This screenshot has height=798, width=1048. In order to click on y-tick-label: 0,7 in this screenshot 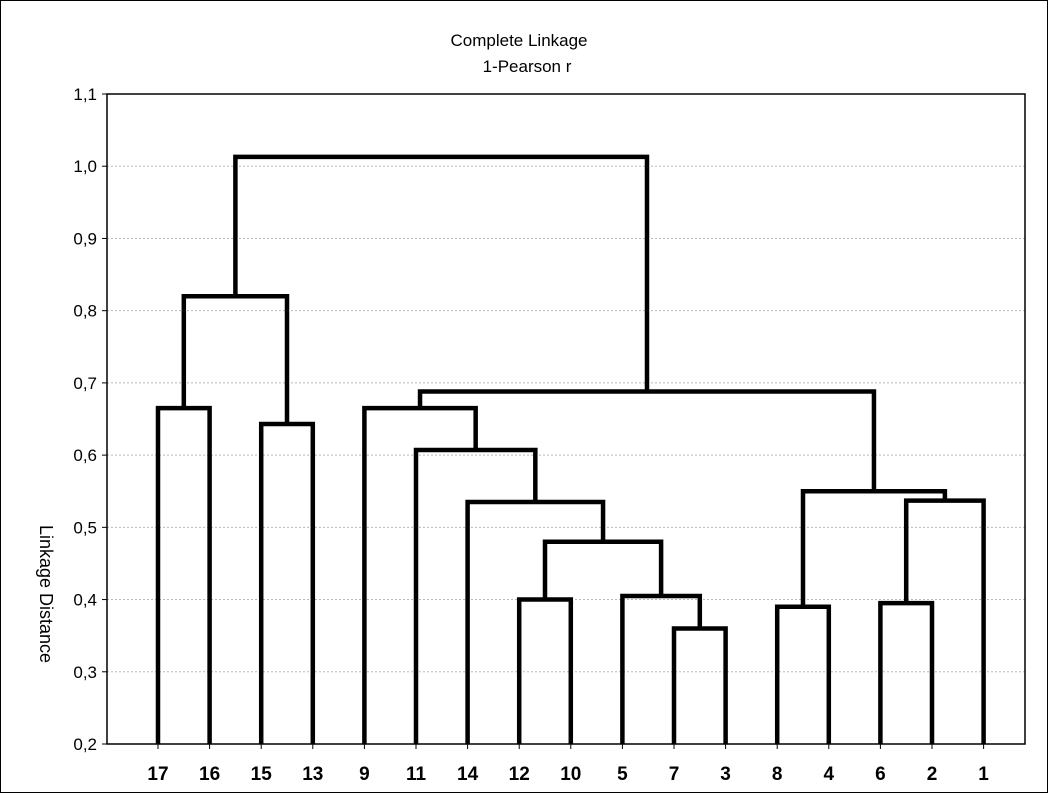, I will do `click(85, 383)`.